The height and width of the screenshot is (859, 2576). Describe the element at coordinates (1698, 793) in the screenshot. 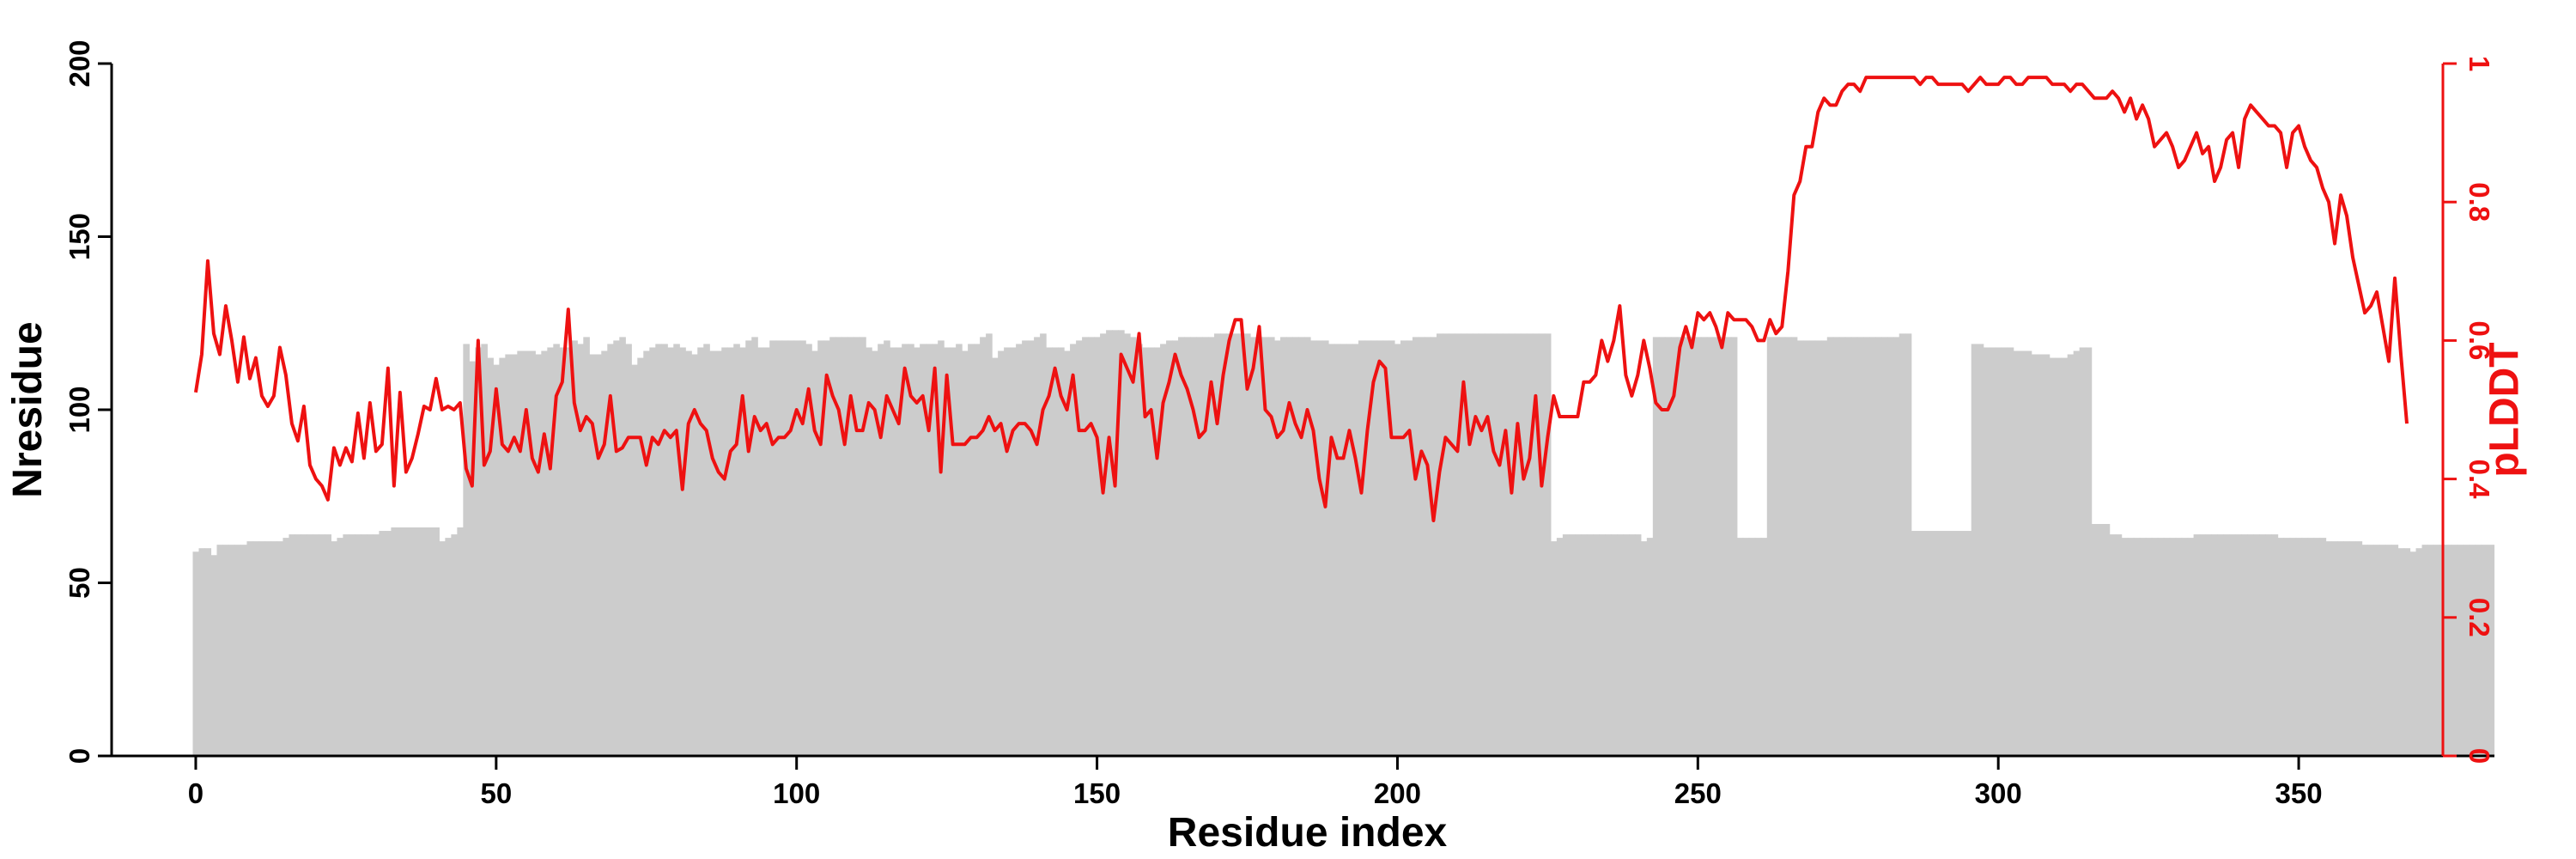

I see `x-tick-label: 250` at that location.